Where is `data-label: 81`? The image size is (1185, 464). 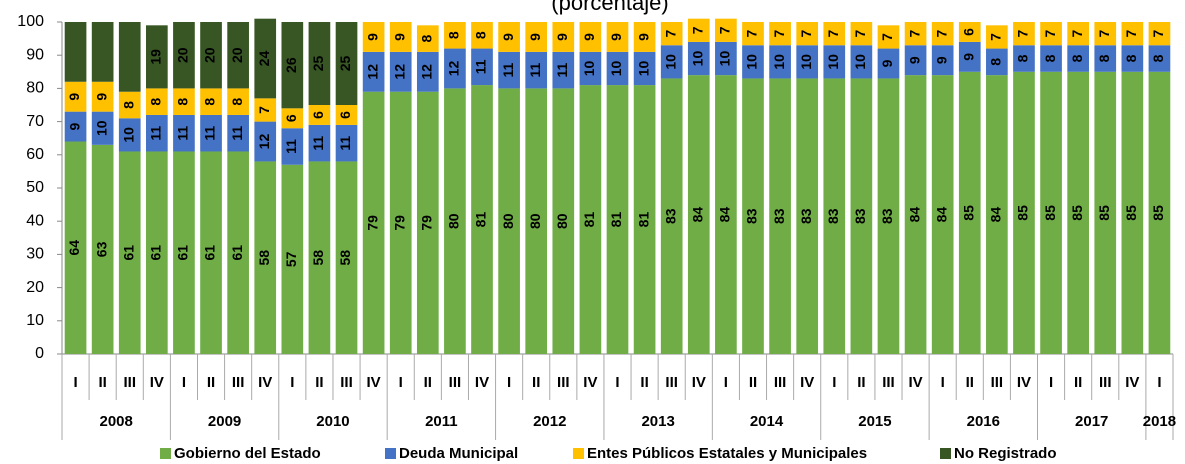 data-label: 81 is located at coordinates (643, 220).